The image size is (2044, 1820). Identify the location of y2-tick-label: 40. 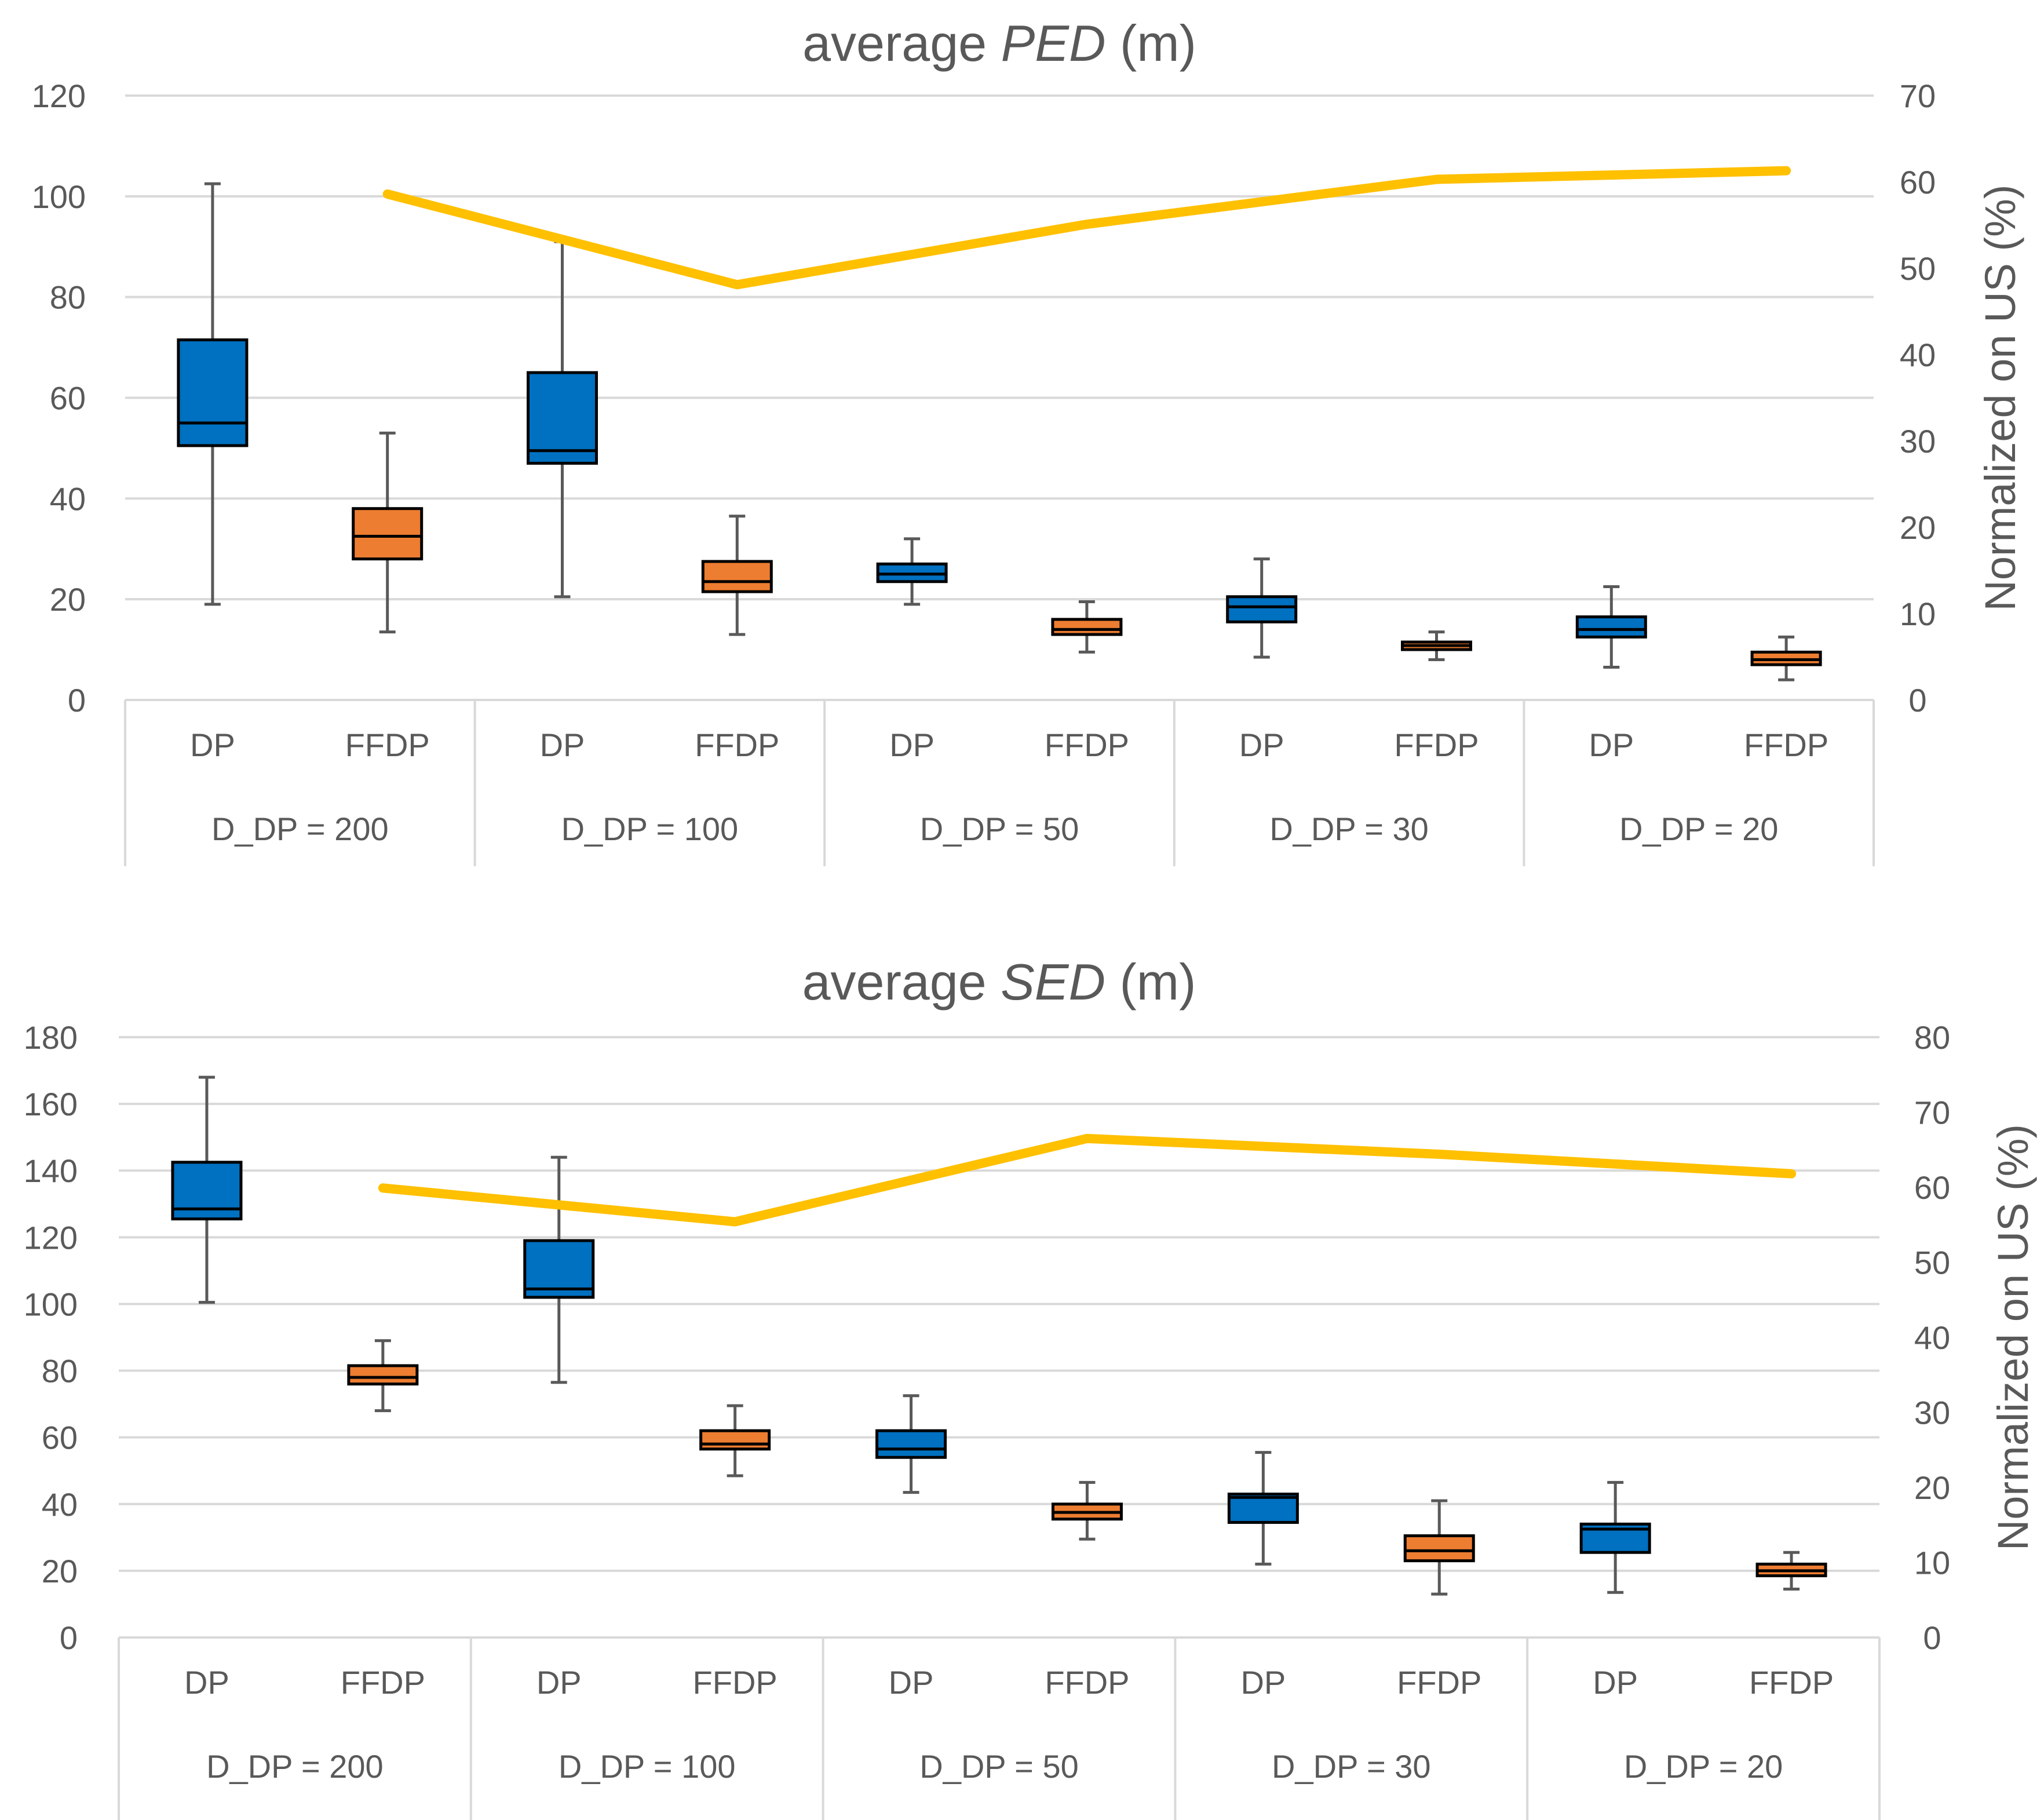
(1918, 355).